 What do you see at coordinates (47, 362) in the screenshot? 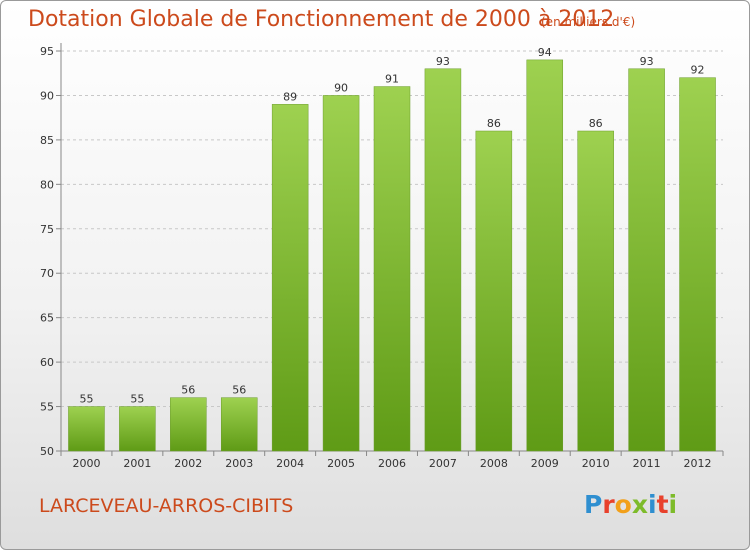
I see `y-tick-label: 60` at bounding box center [47, 362].